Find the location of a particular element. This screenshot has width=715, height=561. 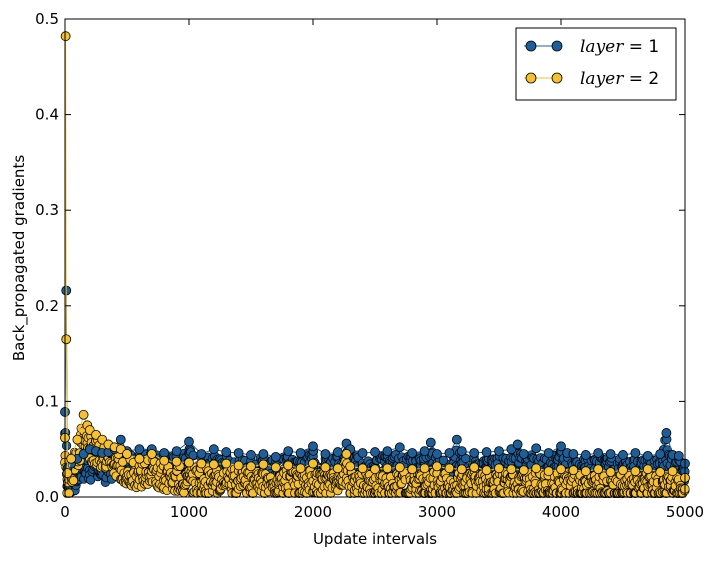

legend-var-layer-1: layer is located at coordinates (602, 47).